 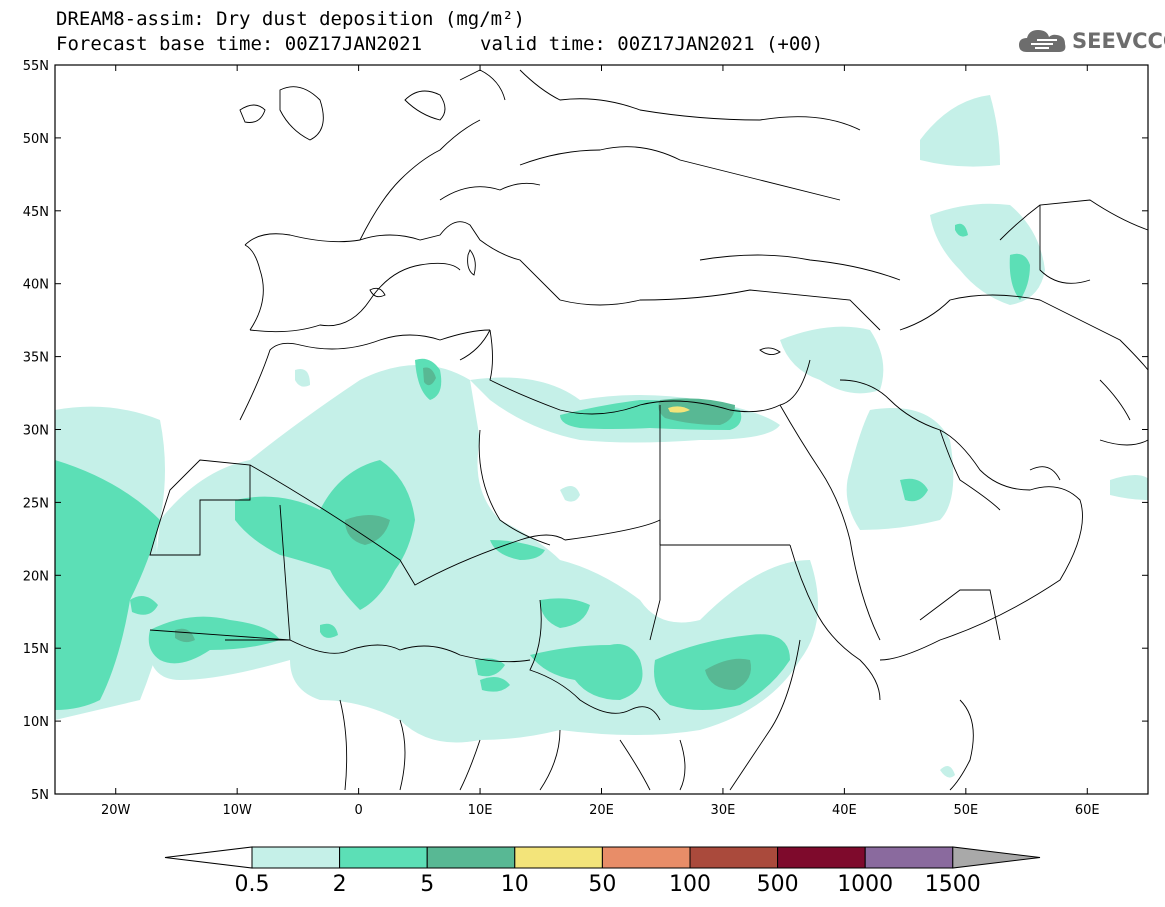 What do you see at coordinates (36, 358) in the screenshot?
I see `lat-tick-label: 35N` at bounding box center [36, 358].